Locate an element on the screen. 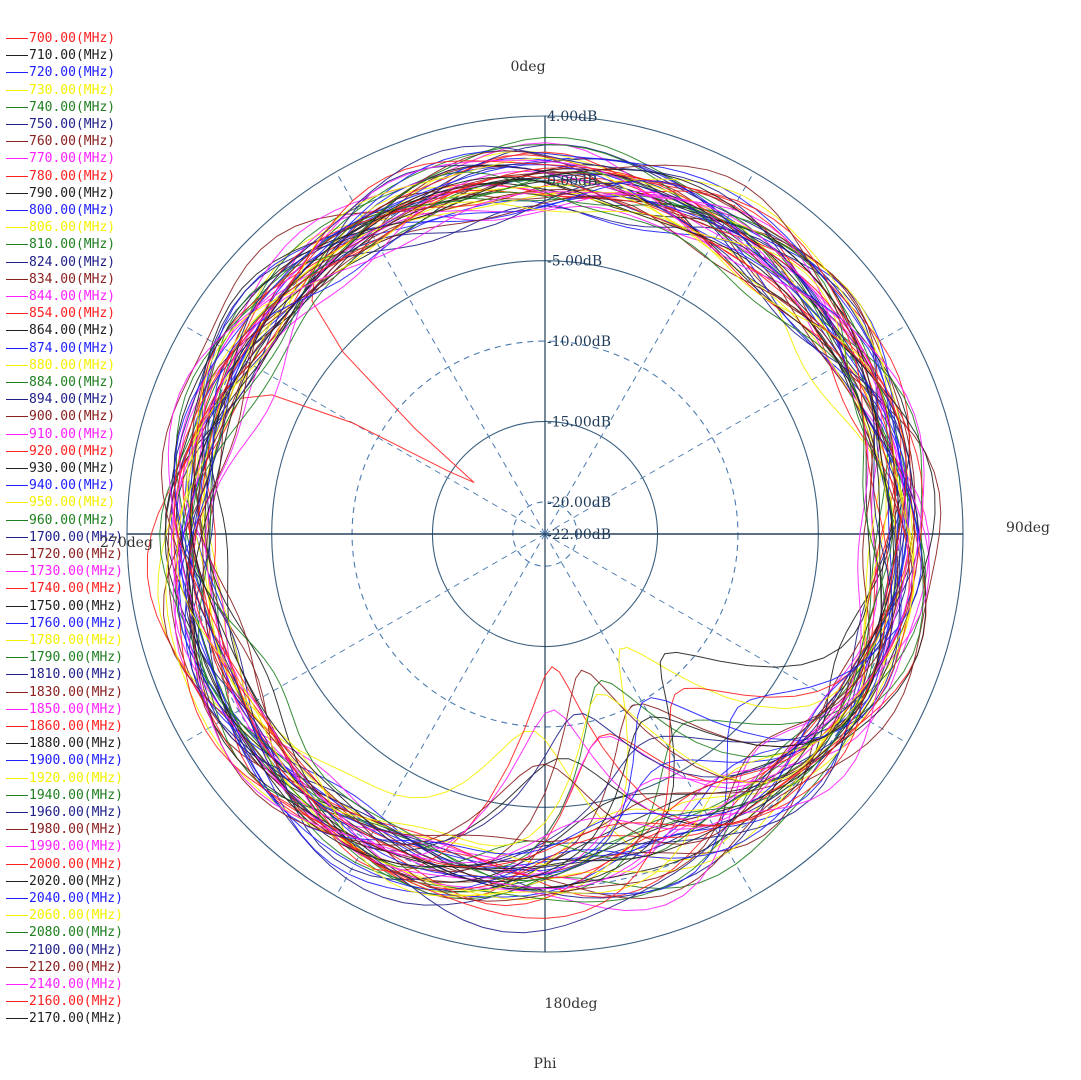 The height and width of the screenshot is (1080, 1081). radial-tick-label: 4.00dB is located at coordinates (572, 117).